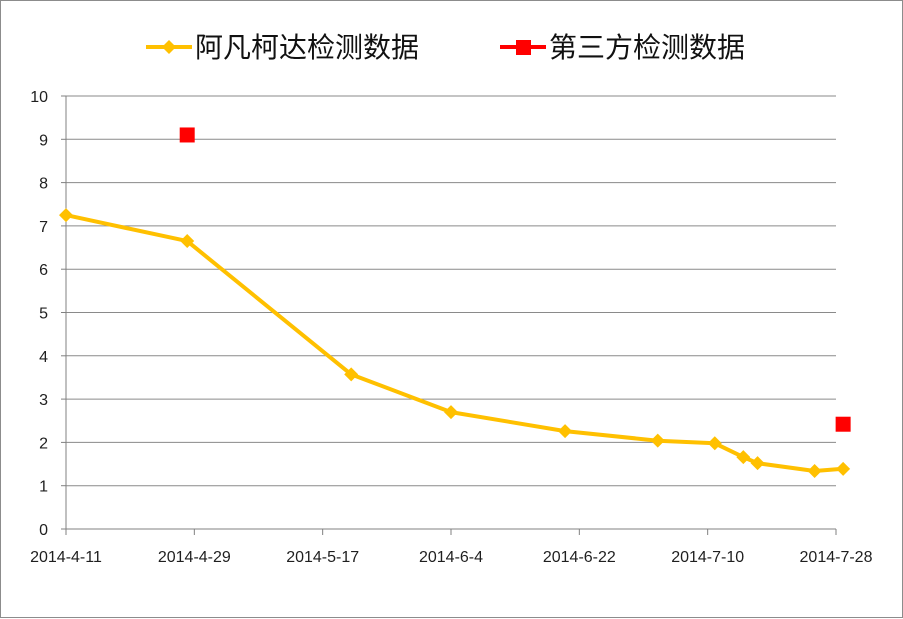 This screenshot has height=619, width=903. I want to click on y-tick-label-10: 10, so click(39, 97).